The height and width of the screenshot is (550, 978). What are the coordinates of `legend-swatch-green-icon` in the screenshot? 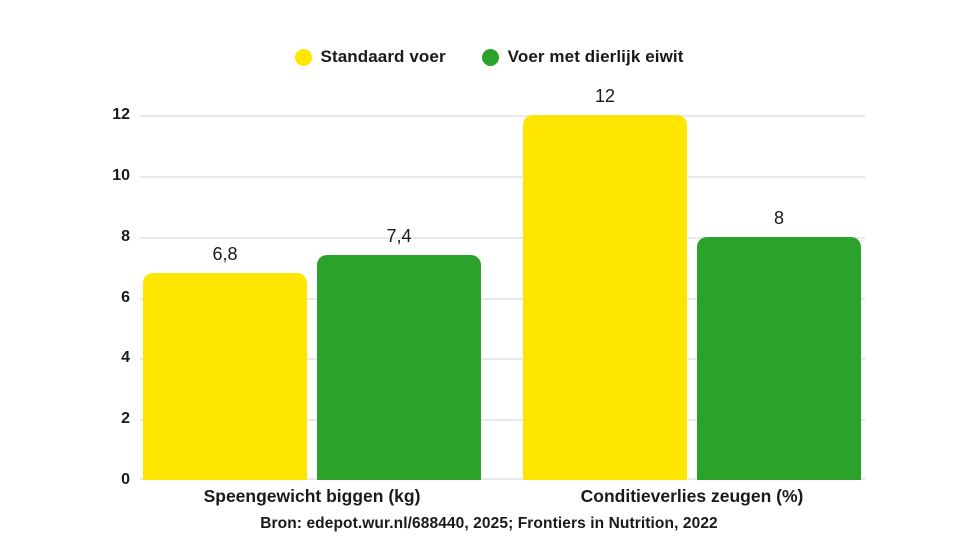 It's located at (490, 57).